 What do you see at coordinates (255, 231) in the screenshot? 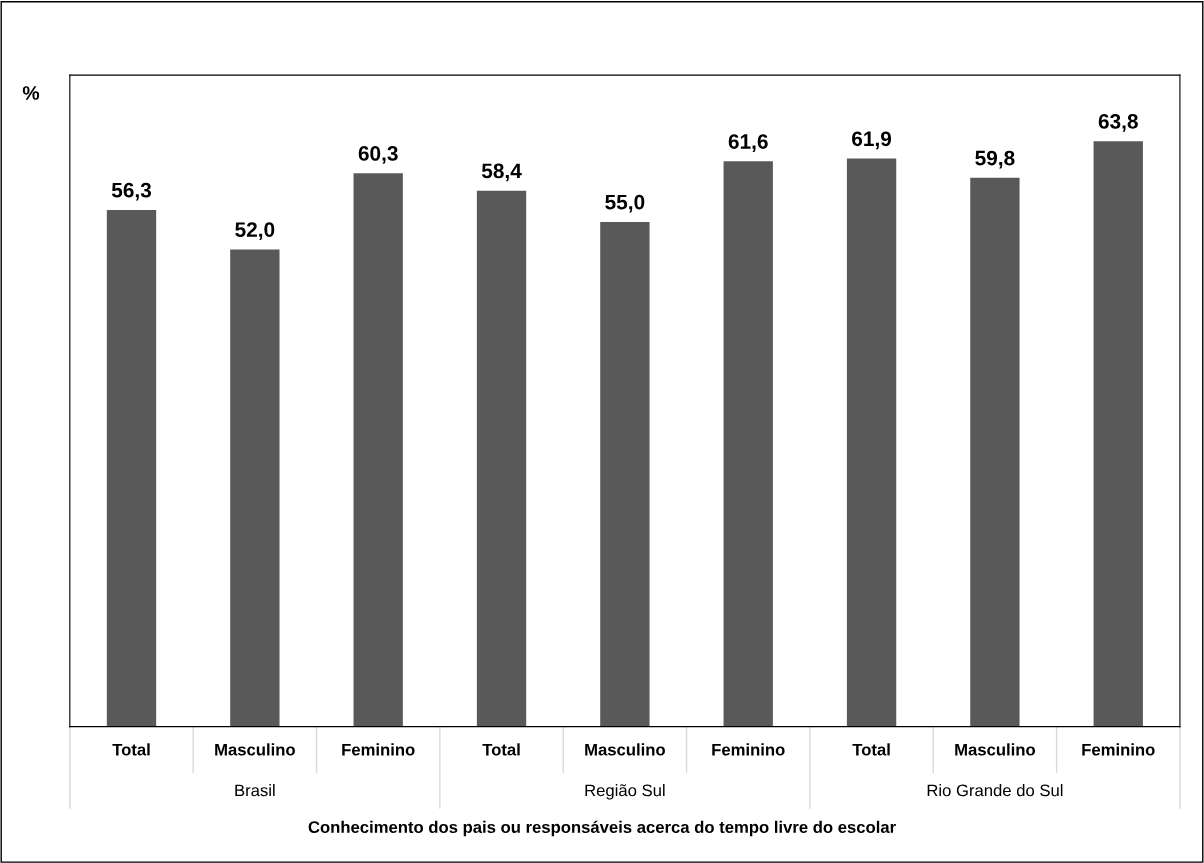
I see `data-label: 52,0` at bounding box center [255, 231].